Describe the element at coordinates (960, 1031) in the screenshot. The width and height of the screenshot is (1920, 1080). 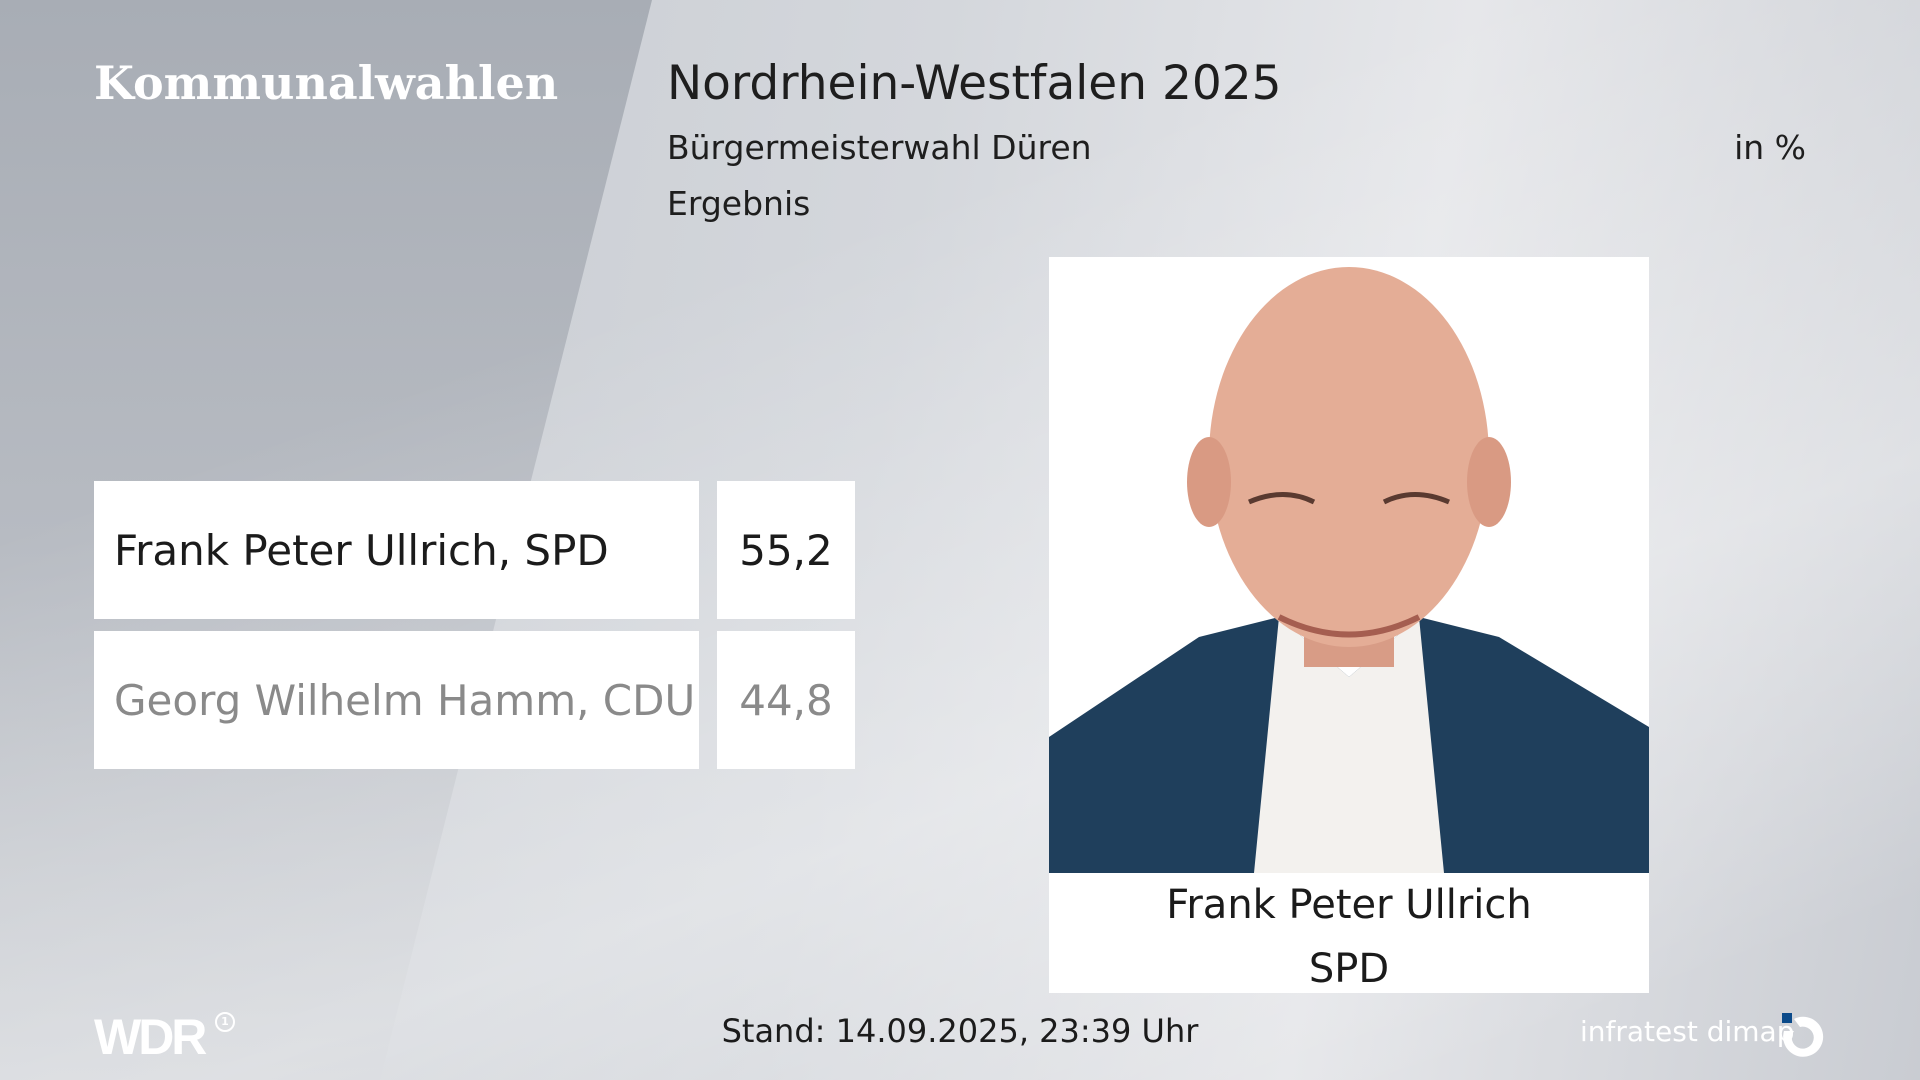
I see `timestamp: Stand: 14.09.2025, 23:39 Uhr` at that location.